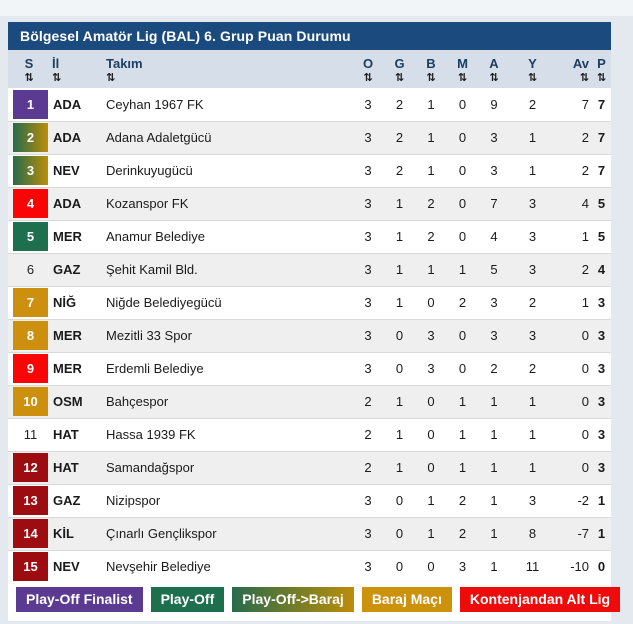 Image resolution: width=633 pixels, height=624 pixels. I want to click on rank-badge: 13, so click(30, 500).